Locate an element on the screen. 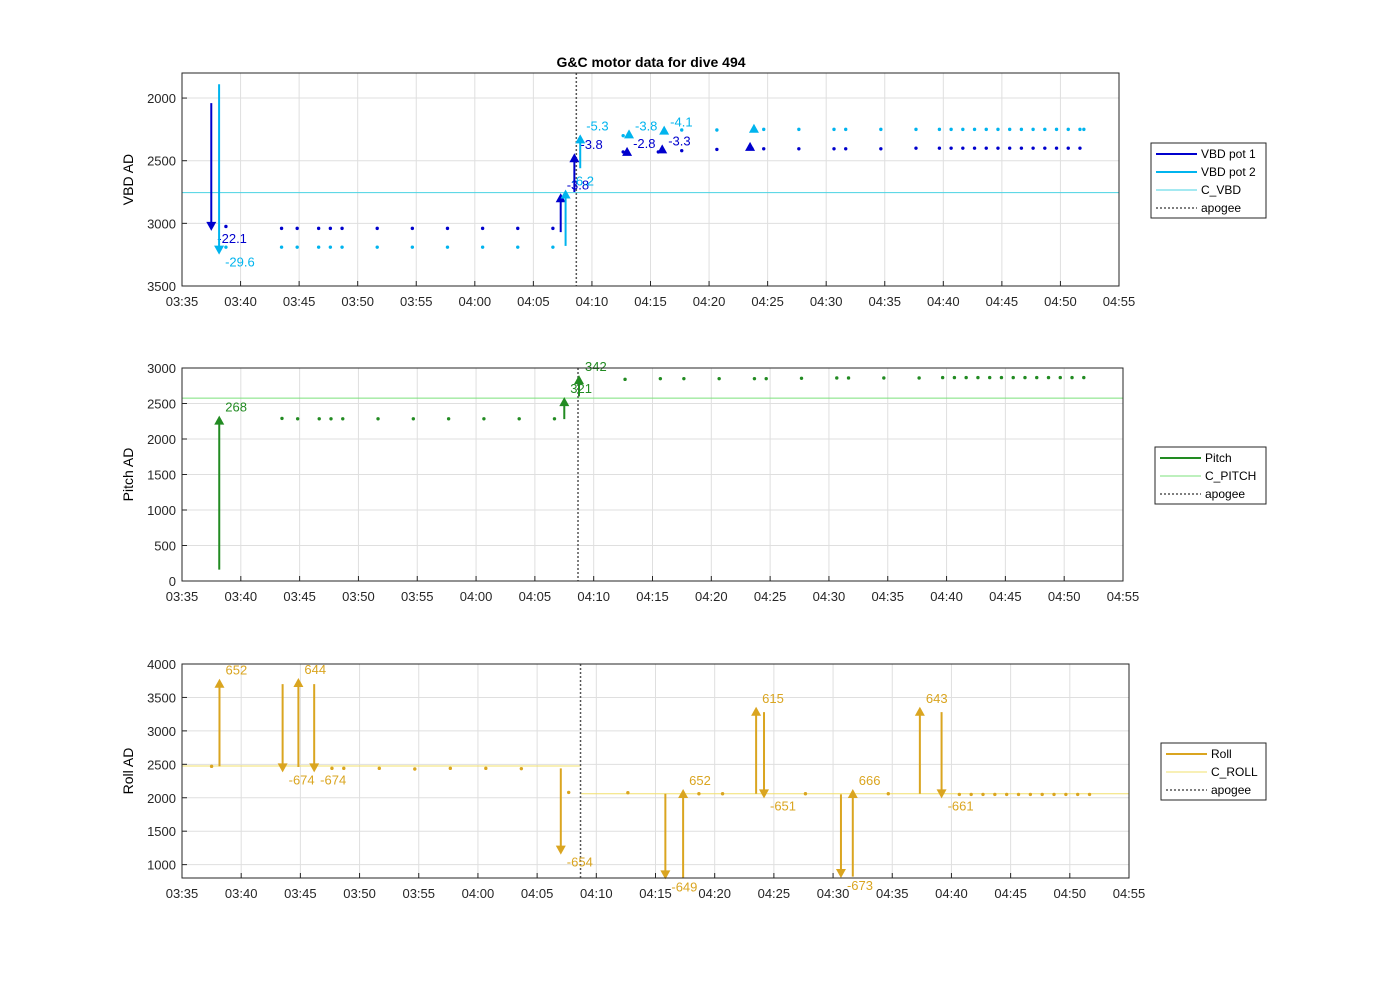 This screenshot has height=986, width=1400. x-tick-label: 04:25 is located at coordinates (774, 893).